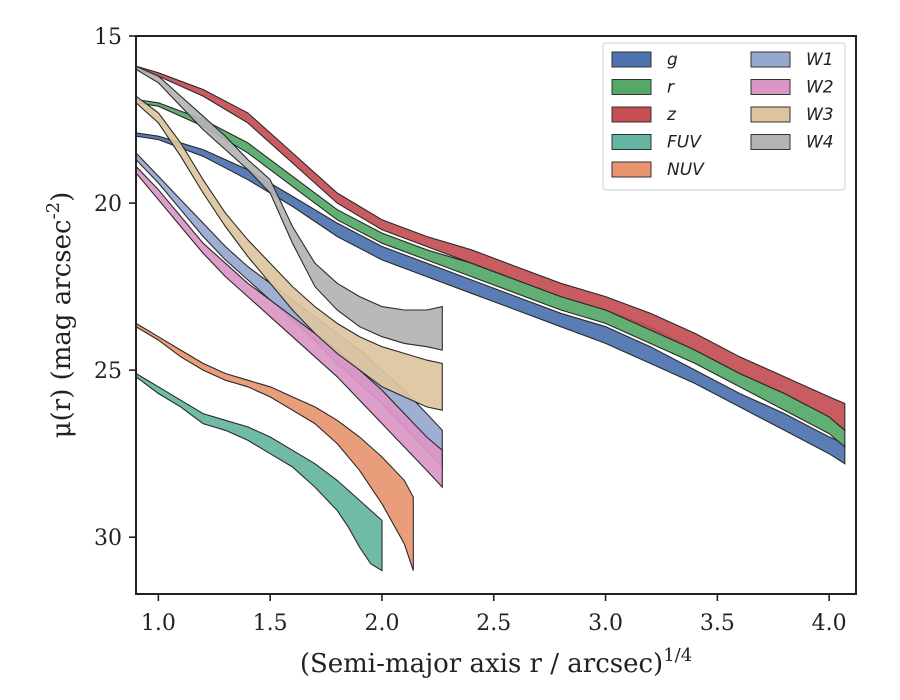  What do you see at coordinates (686, 170) in the screenshot?
I see `legend-label-nuv: NUV` at bounding box center [686, 170].